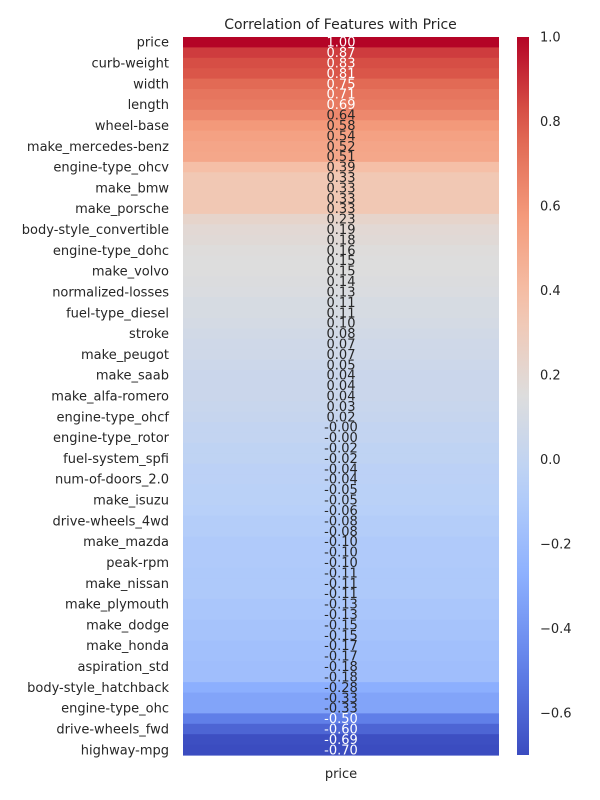  Describe the element at coordinates (550, 375) in the screenshot. I see `colorbar-tick-label: 0.2` at that location.